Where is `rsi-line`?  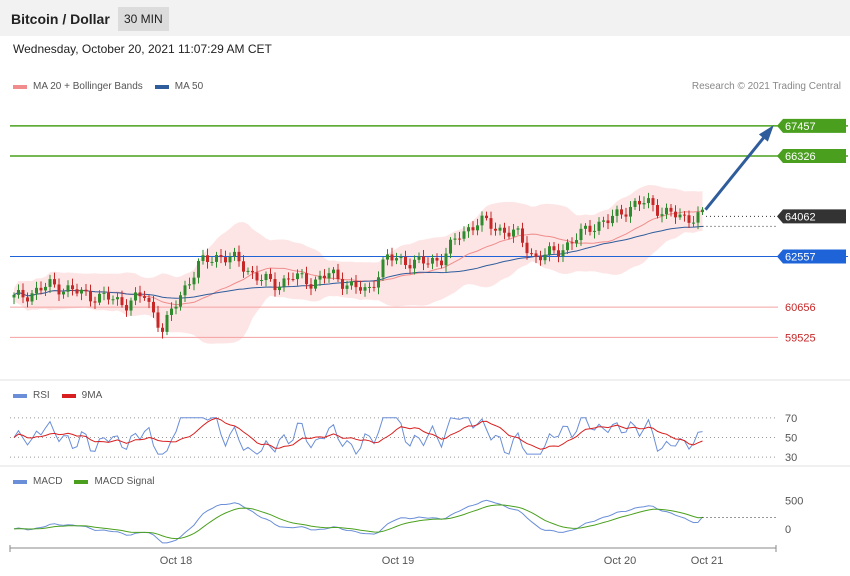
rsi-line is located at coordinates (358, 436).